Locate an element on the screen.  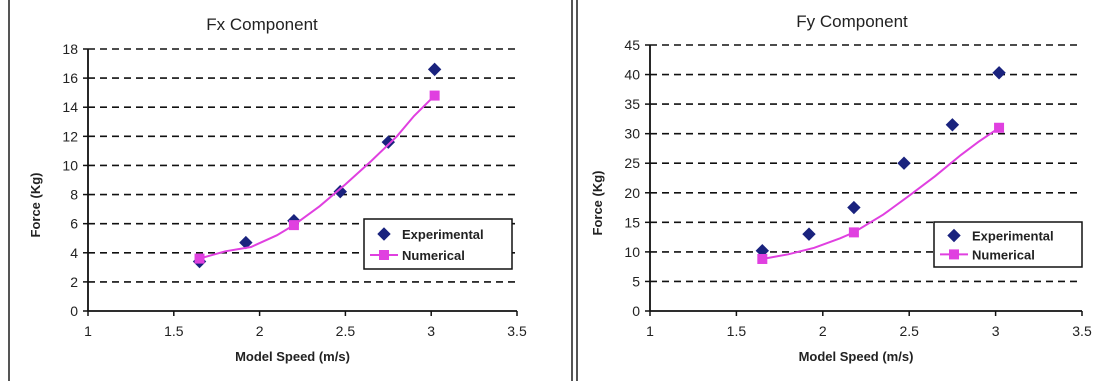
y-tick-label: 20 is located at coordinates (632, 193).